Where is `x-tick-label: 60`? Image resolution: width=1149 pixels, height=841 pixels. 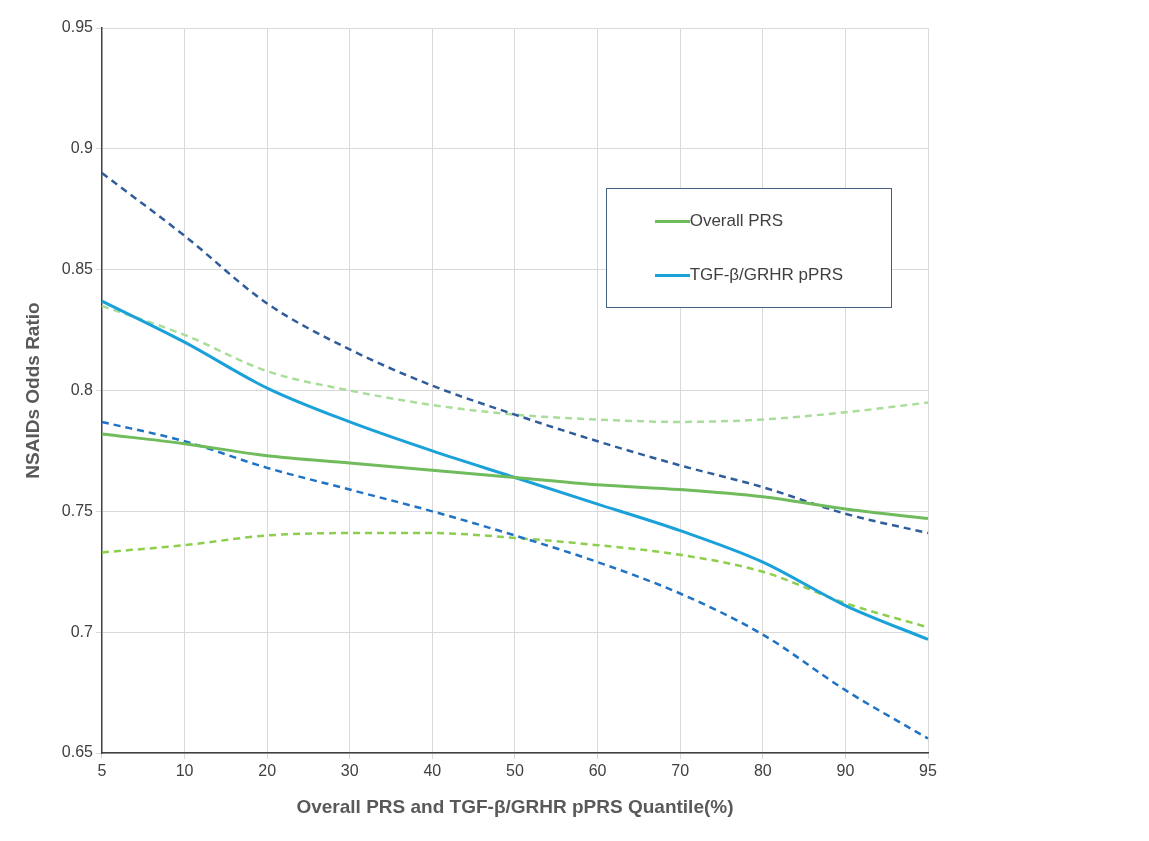
x-tick-label: 60 is located at coordinates (597, 771).